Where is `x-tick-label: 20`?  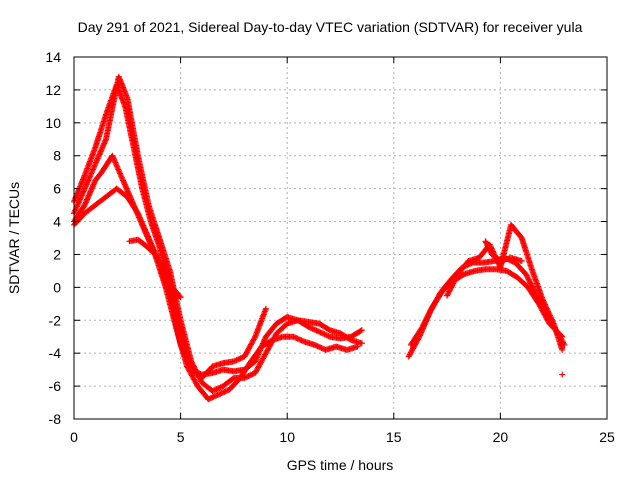 x-tick-label: 20 is located at coordinates (501, 437).